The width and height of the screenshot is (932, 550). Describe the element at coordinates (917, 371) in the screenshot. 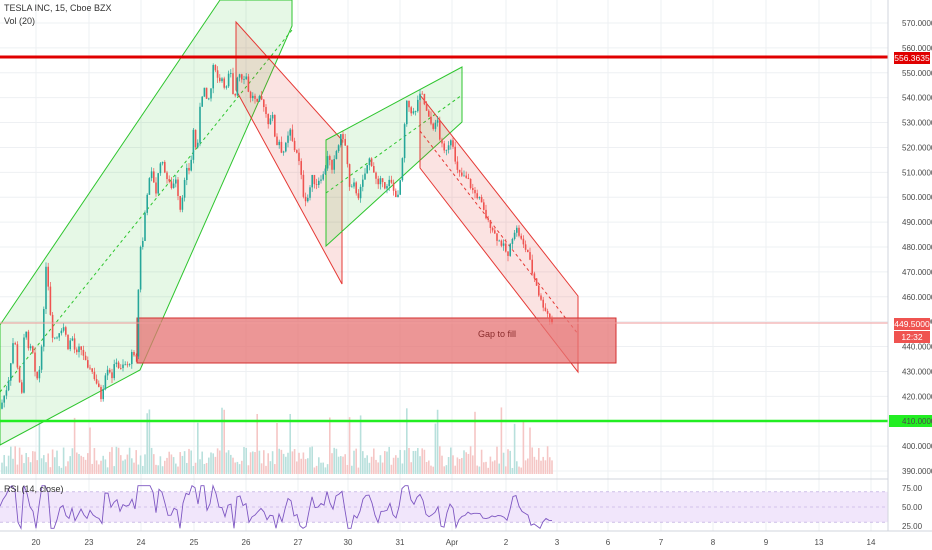

I see `y-tick-label: 430.0000` at that location.